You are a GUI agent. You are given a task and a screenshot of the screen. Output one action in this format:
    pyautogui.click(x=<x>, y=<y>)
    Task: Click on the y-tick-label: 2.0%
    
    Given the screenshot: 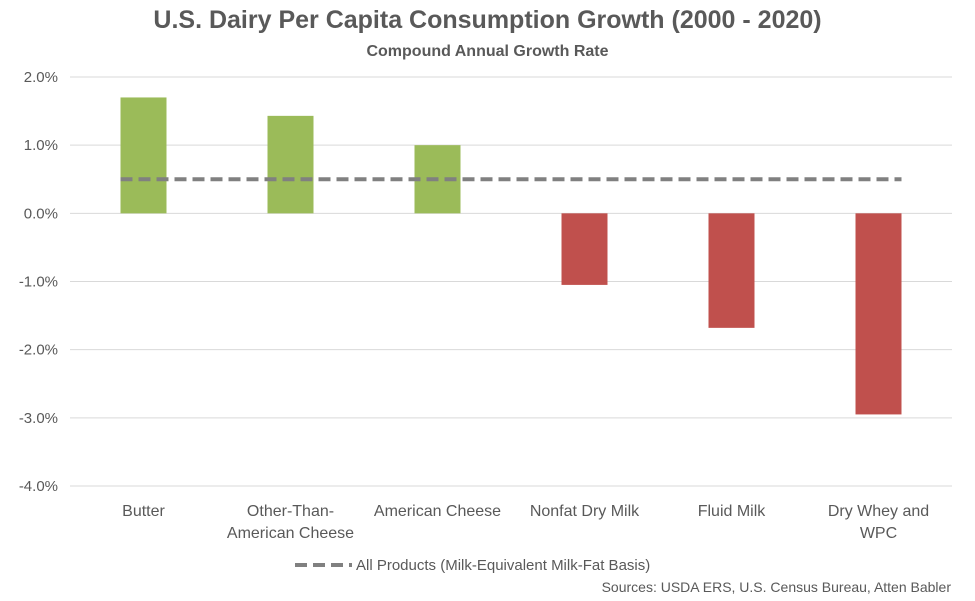 What is the action you would take?
    pyautogui.click(x=41, y=77)
    